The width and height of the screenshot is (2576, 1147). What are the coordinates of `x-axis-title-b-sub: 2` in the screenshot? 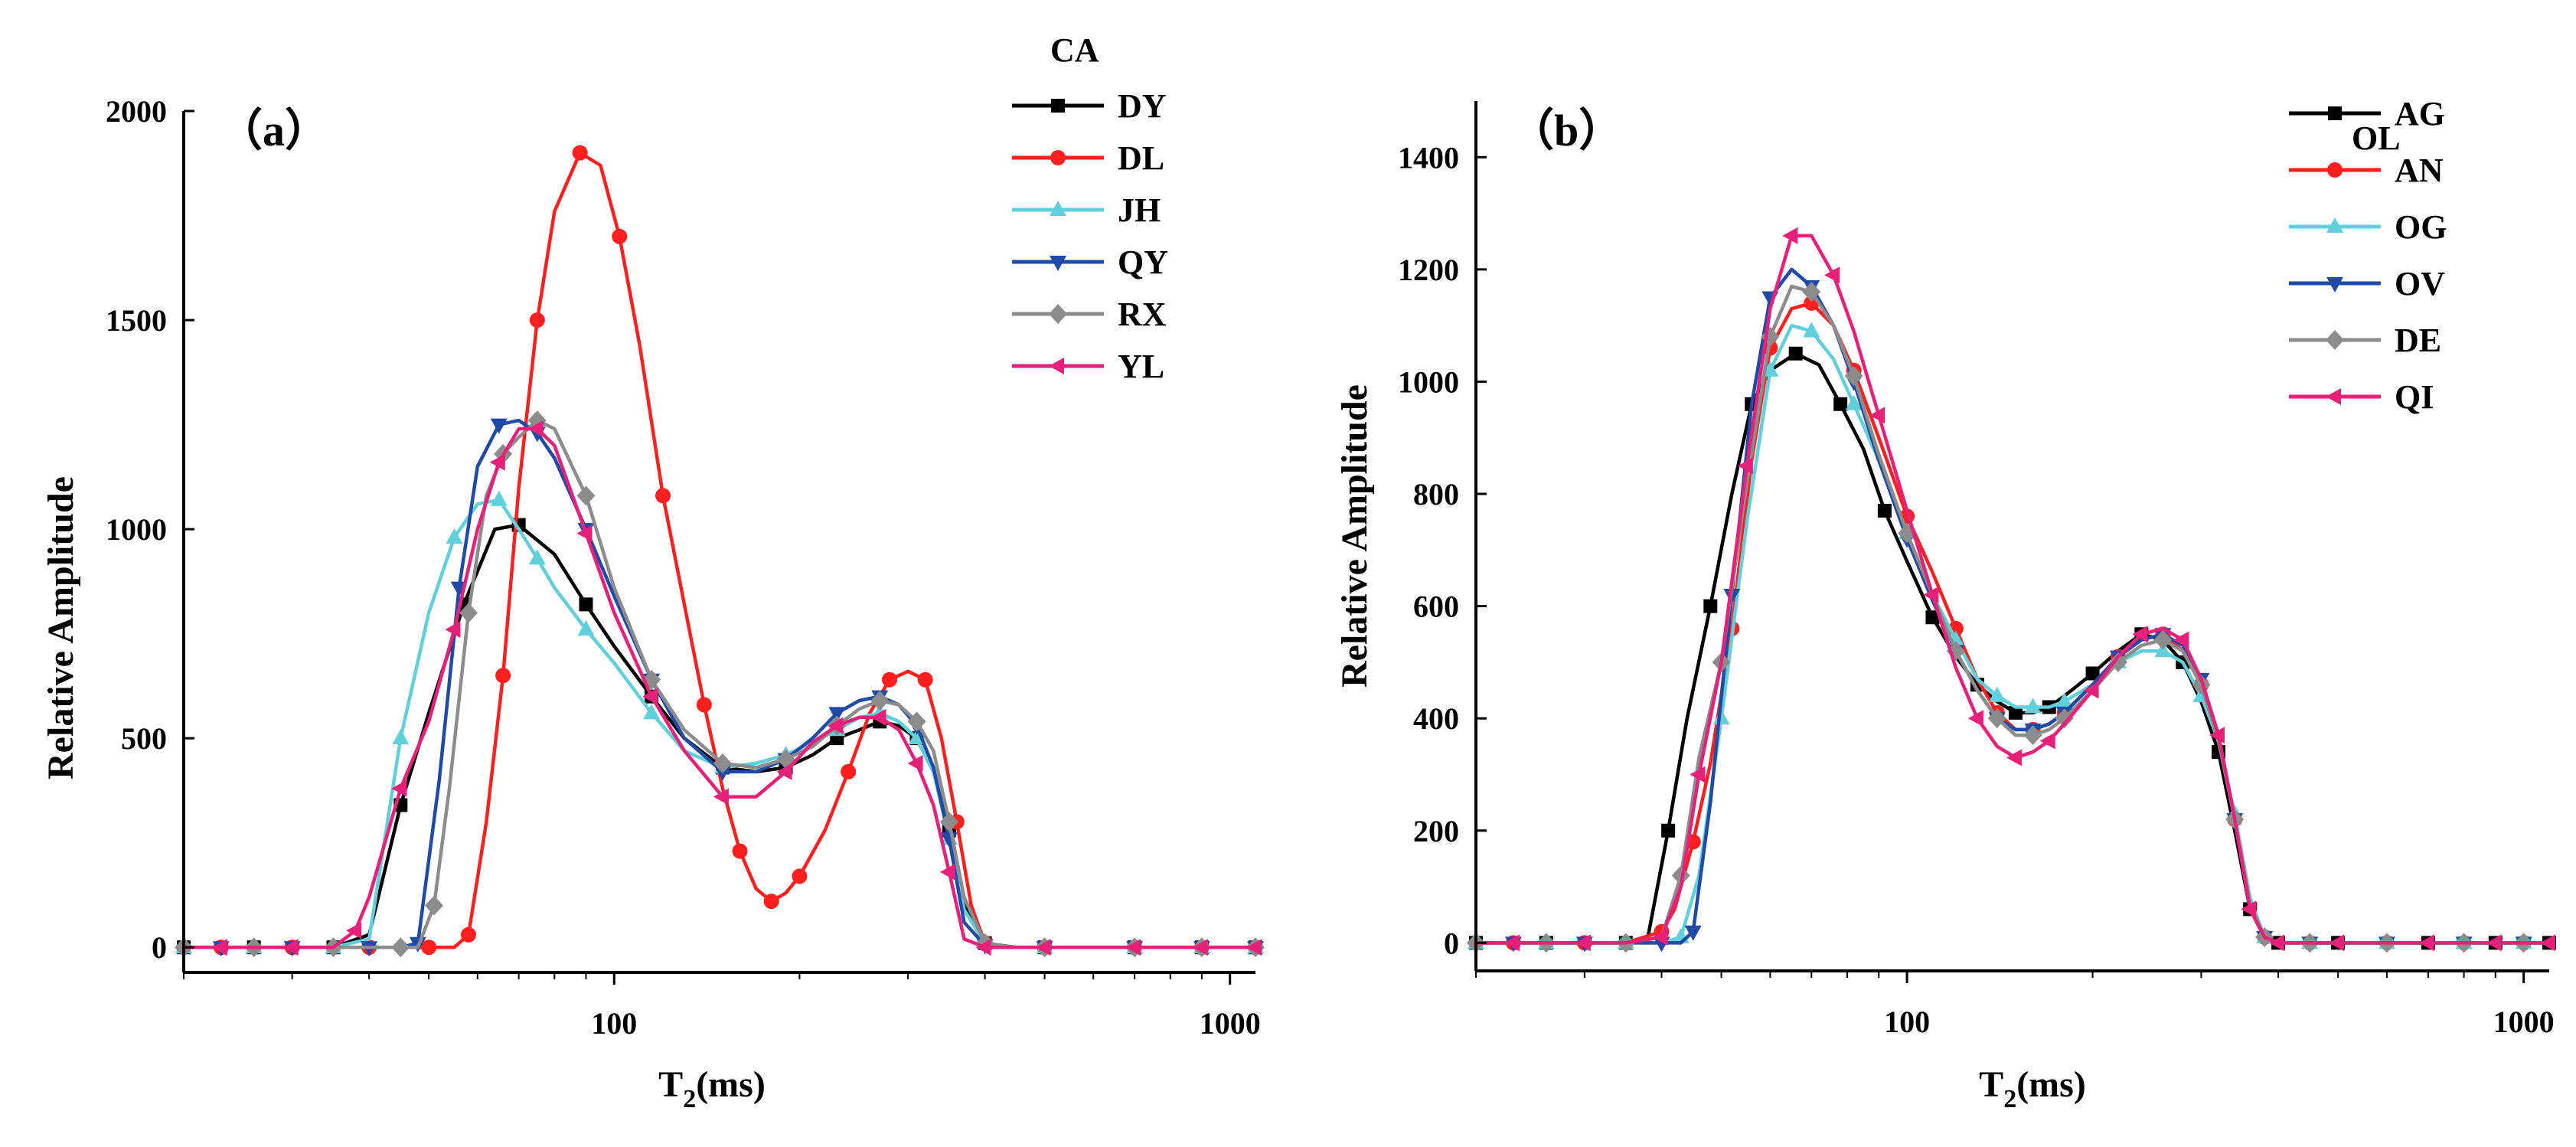 It's located at (2009, 1099).